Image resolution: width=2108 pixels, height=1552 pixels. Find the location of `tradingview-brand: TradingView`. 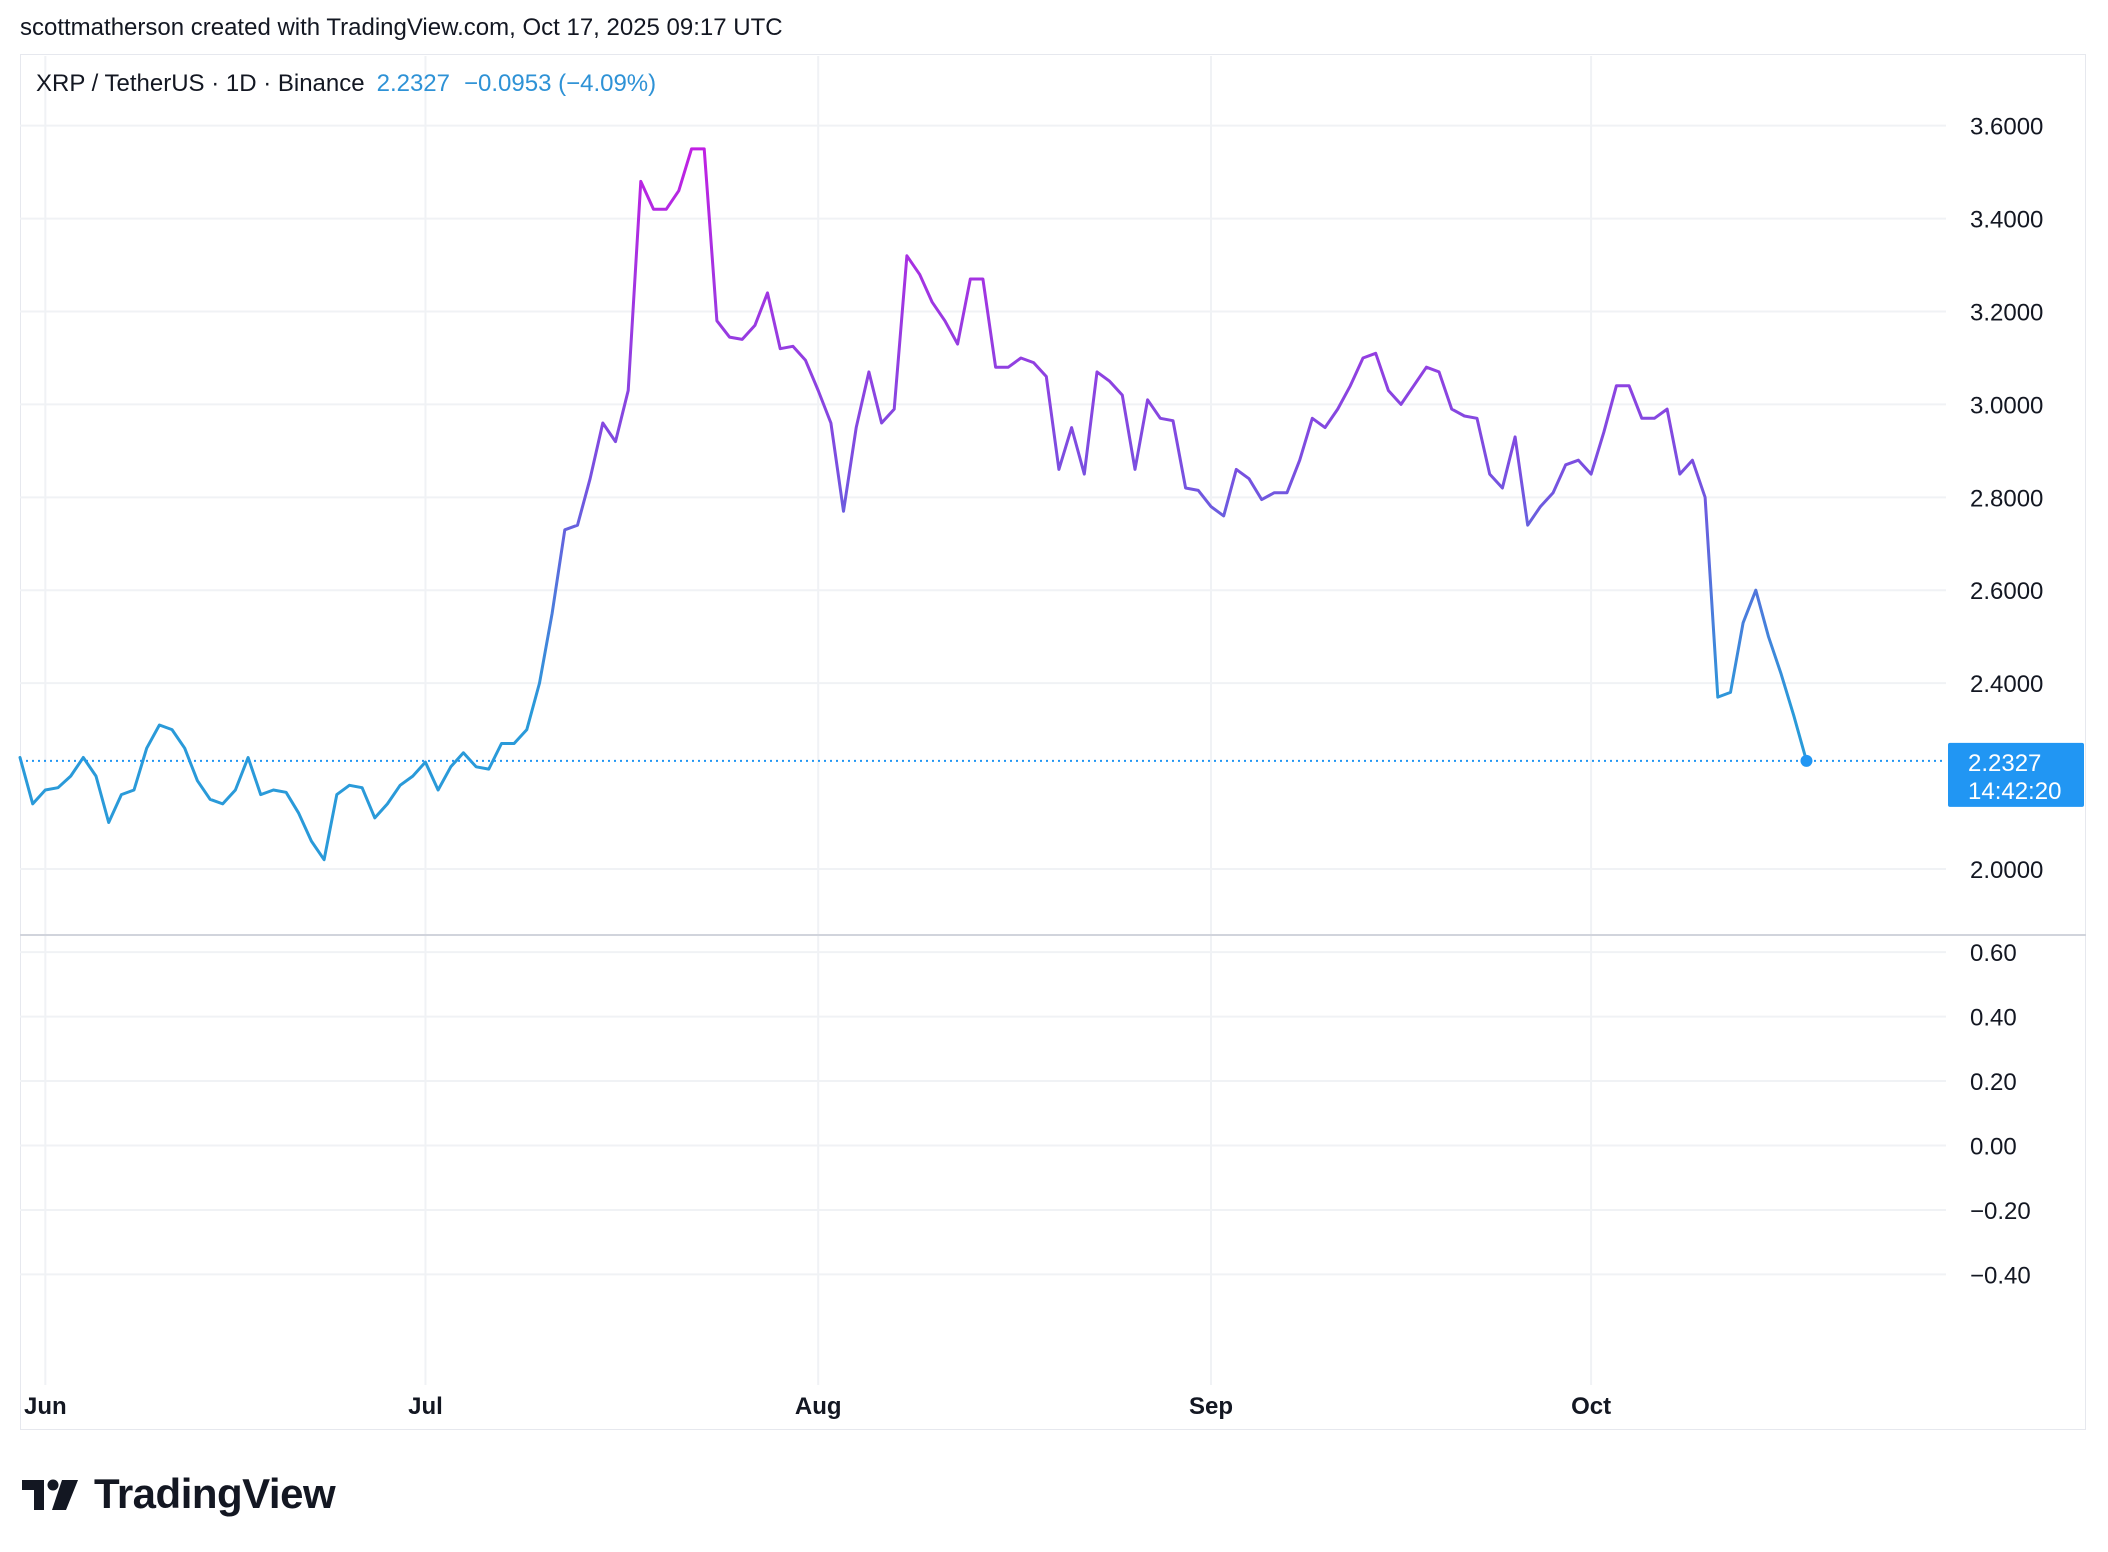

tradingview-brand: TradingView is located at coordinates (179, 1494).